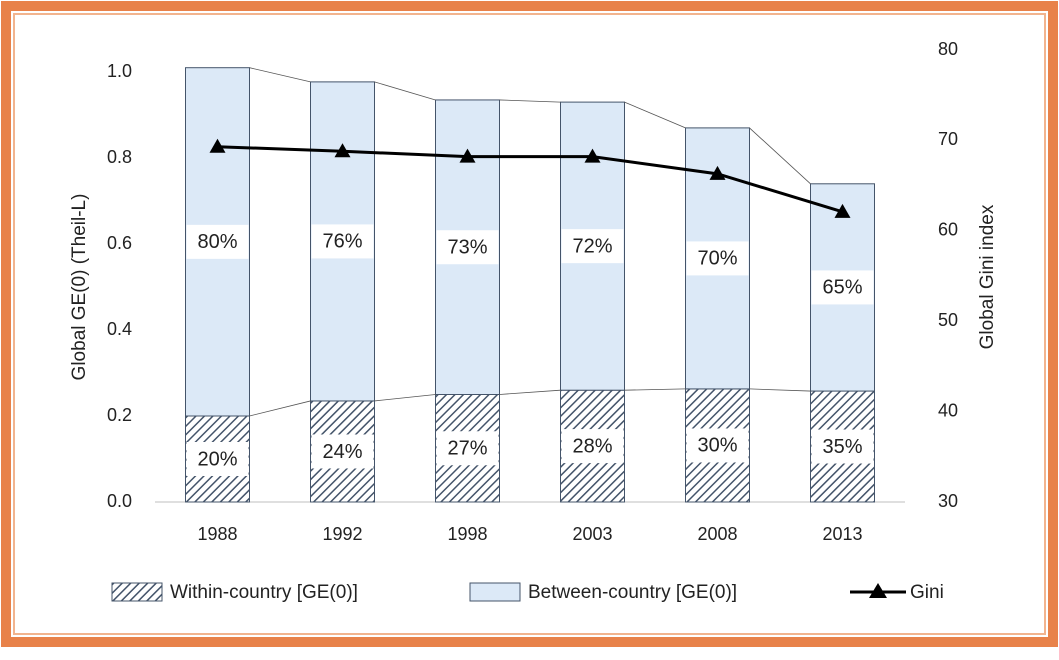  What do you see at coordinates (119, 501) in the screenshot?
I see `y-tick-label: 0.0` at bounding box center [119, 501].